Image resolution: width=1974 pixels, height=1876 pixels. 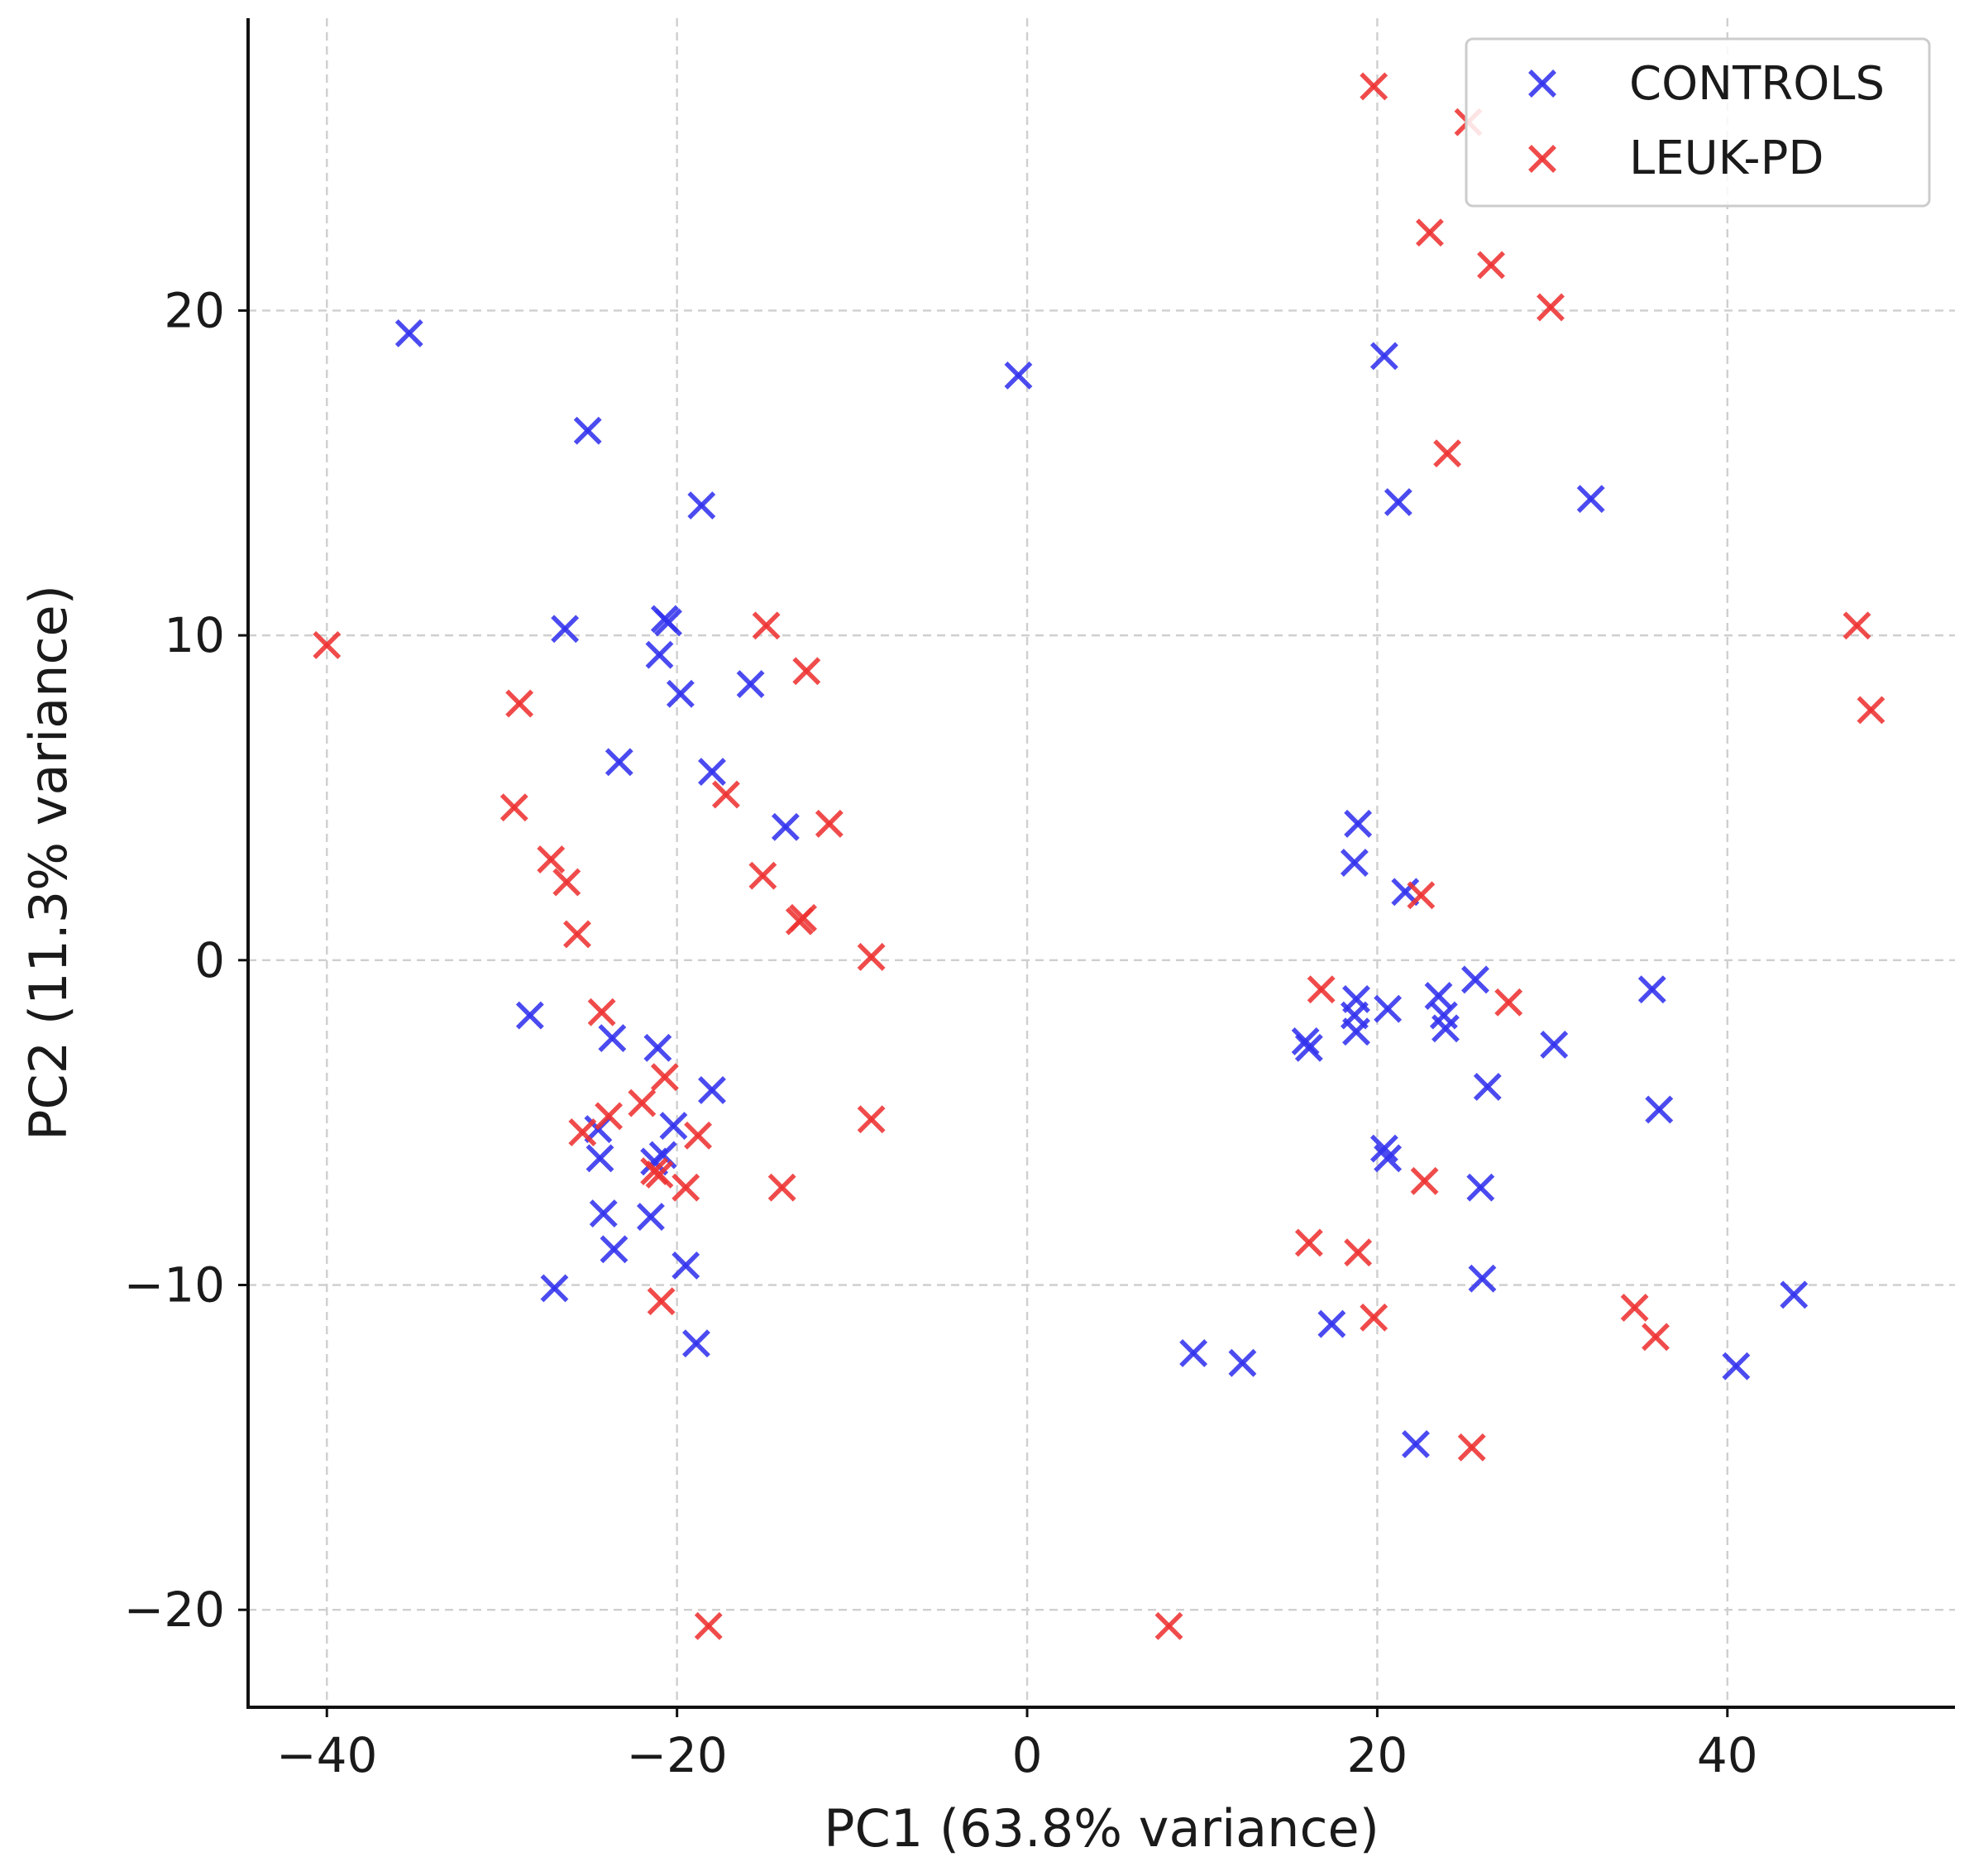 I want to click on y-axis-title: PC2 (11.3% variance), so click(x=48, y=863).